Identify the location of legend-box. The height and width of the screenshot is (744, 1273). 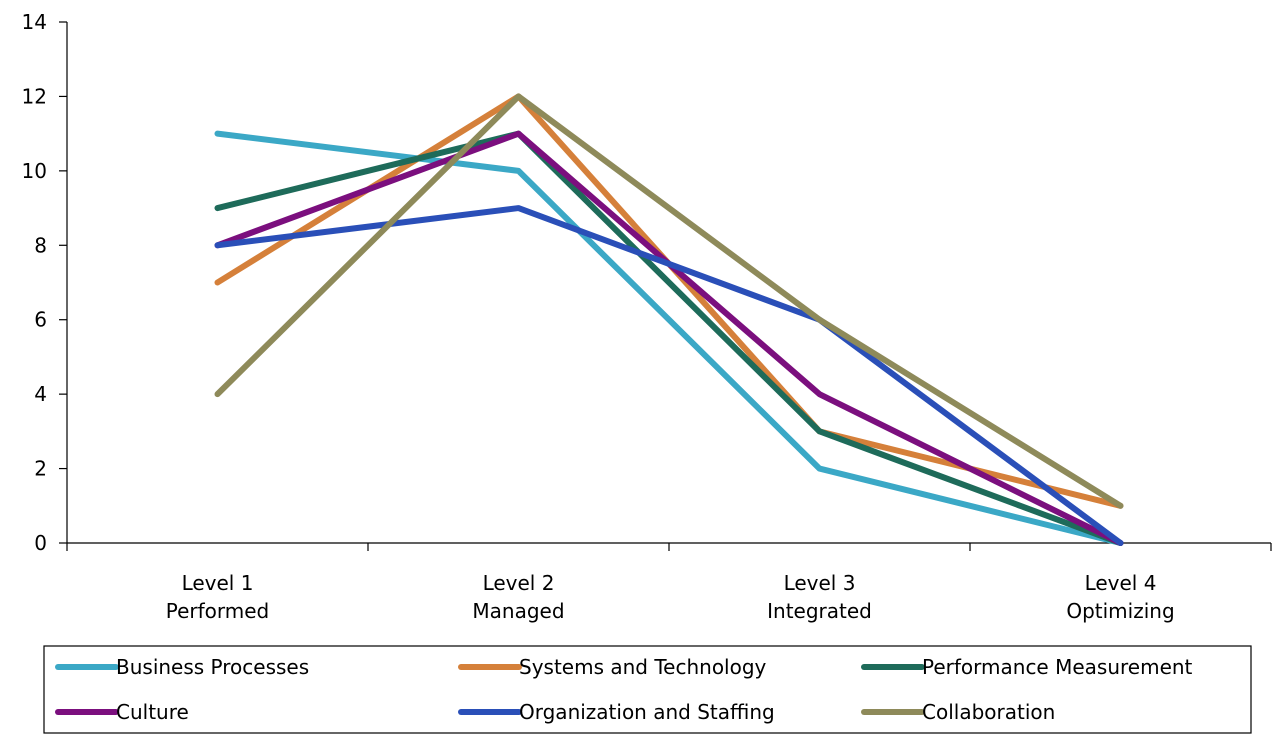
(647, 689).